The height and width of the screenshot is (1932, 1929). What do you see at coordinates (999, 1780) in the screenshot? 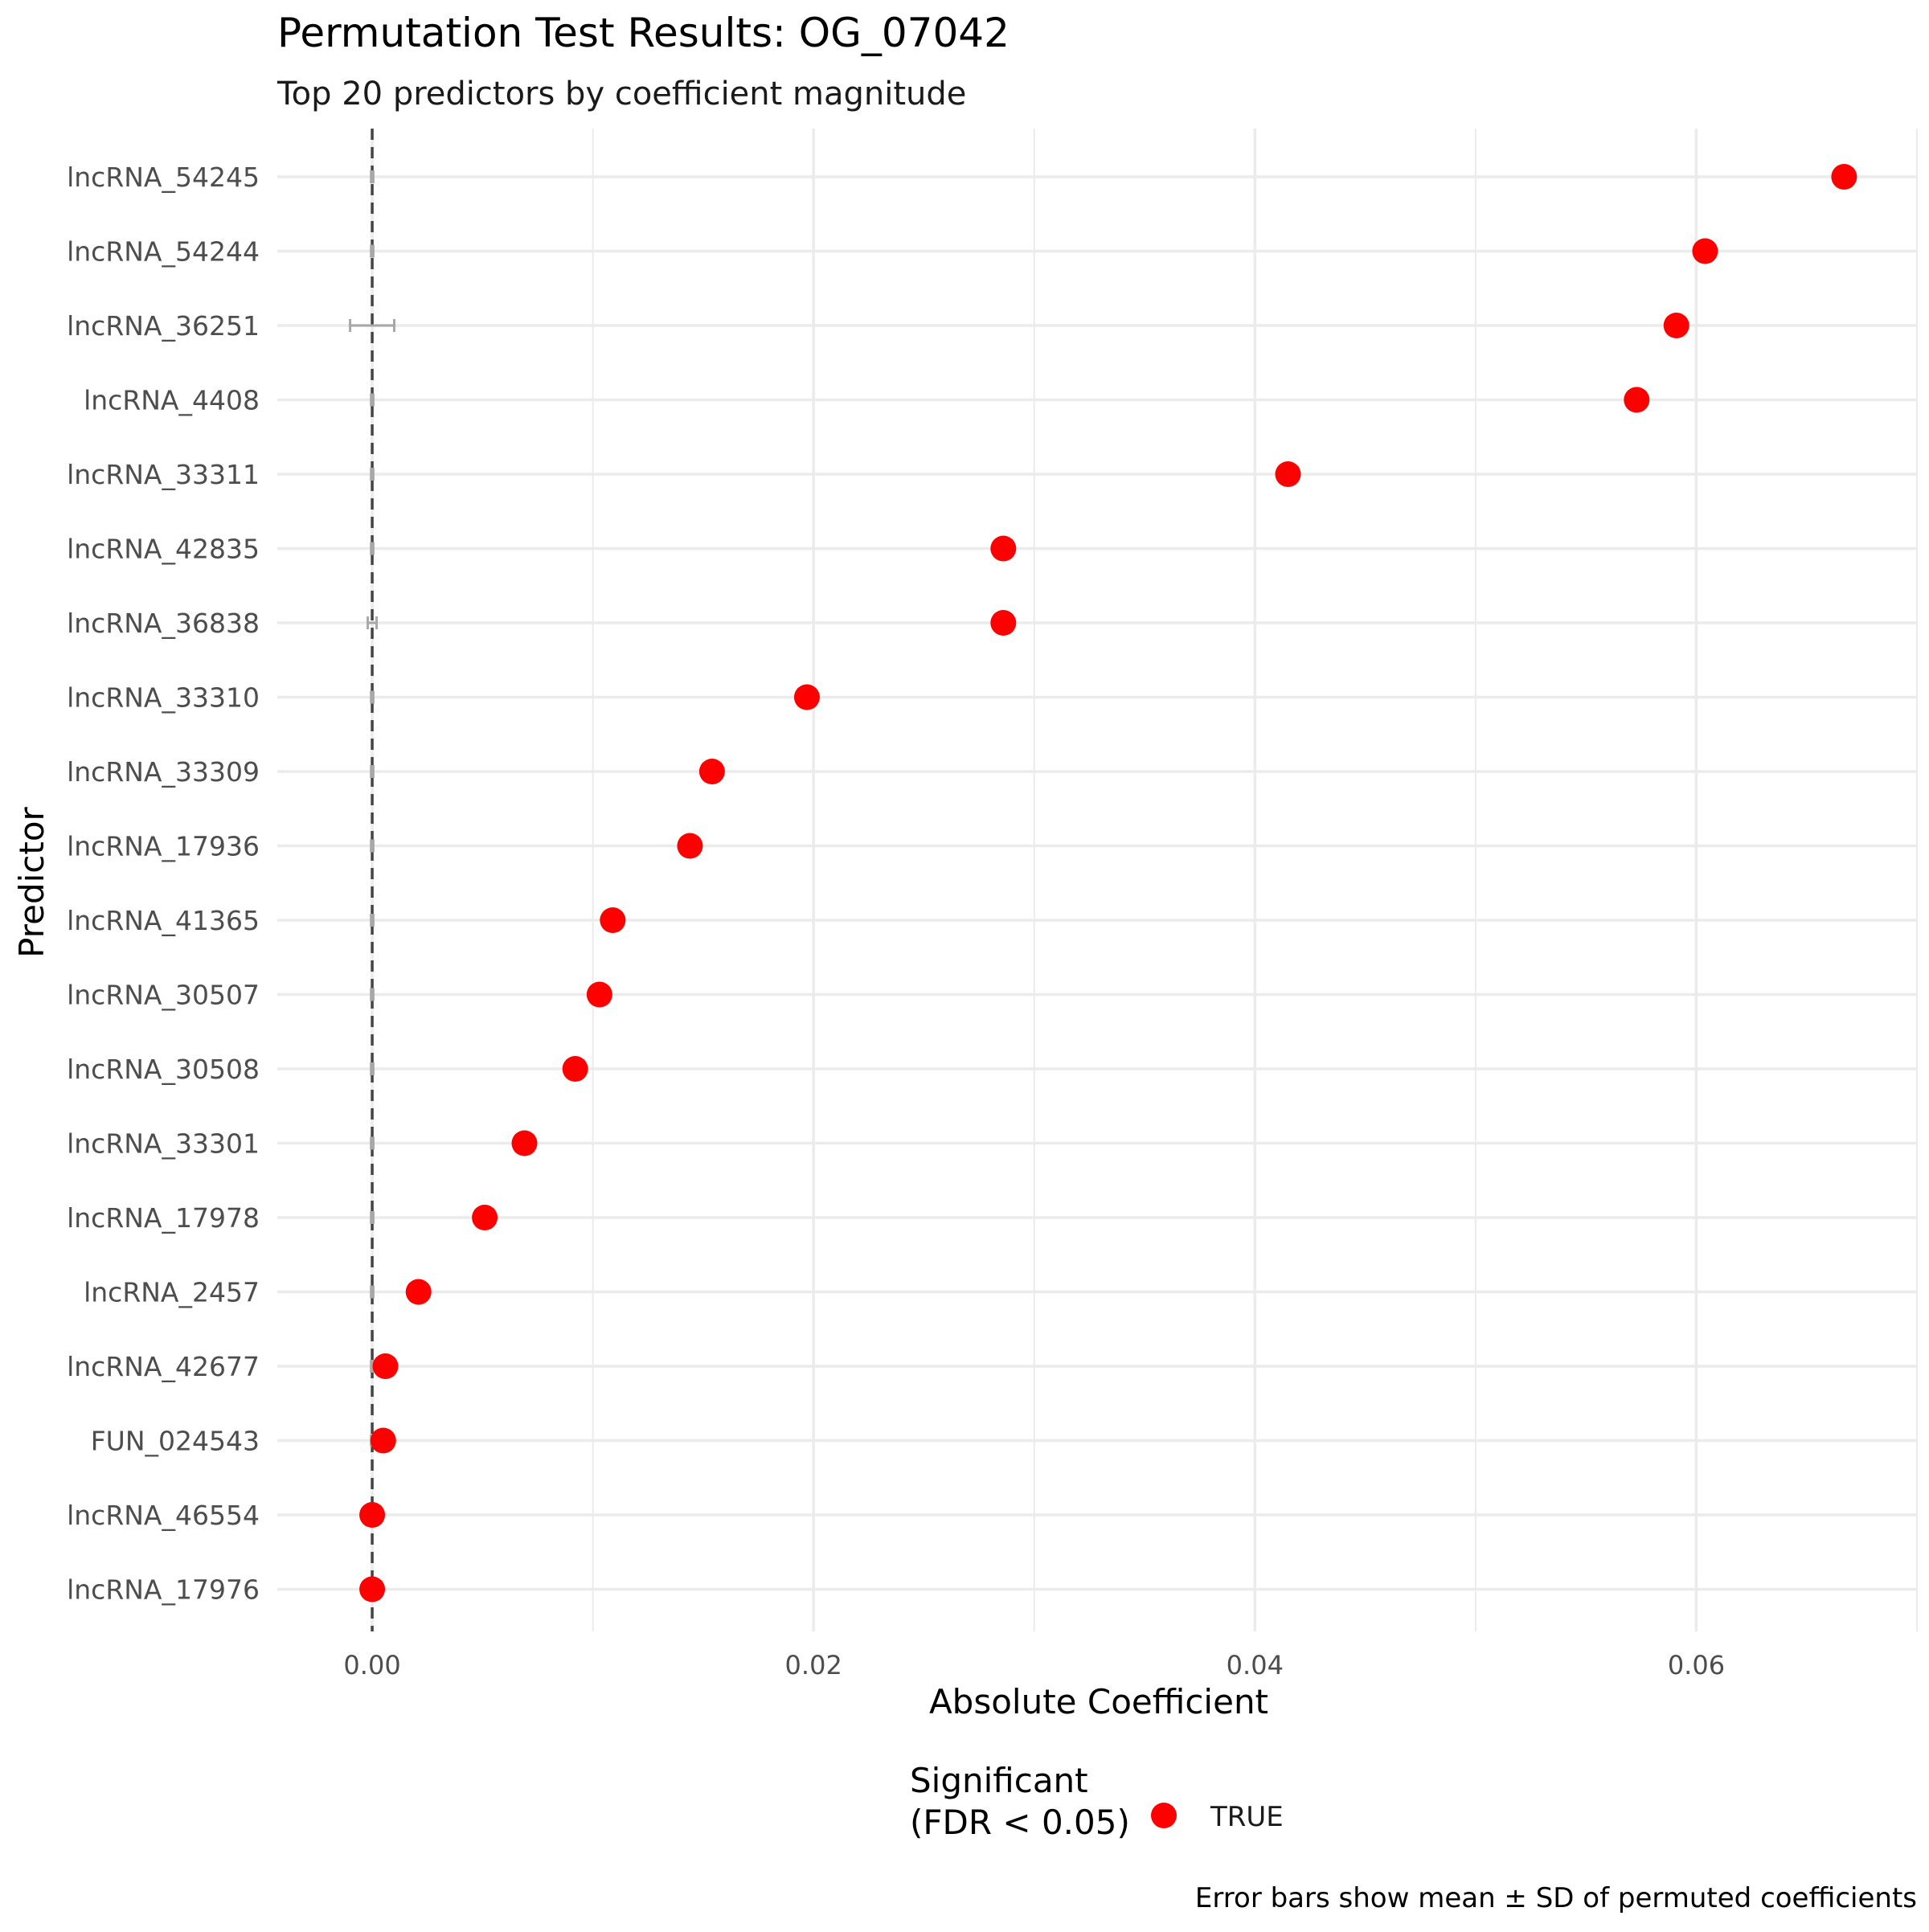
I see `legend-title-line1: Significant` at bounding box center [999, 1780].